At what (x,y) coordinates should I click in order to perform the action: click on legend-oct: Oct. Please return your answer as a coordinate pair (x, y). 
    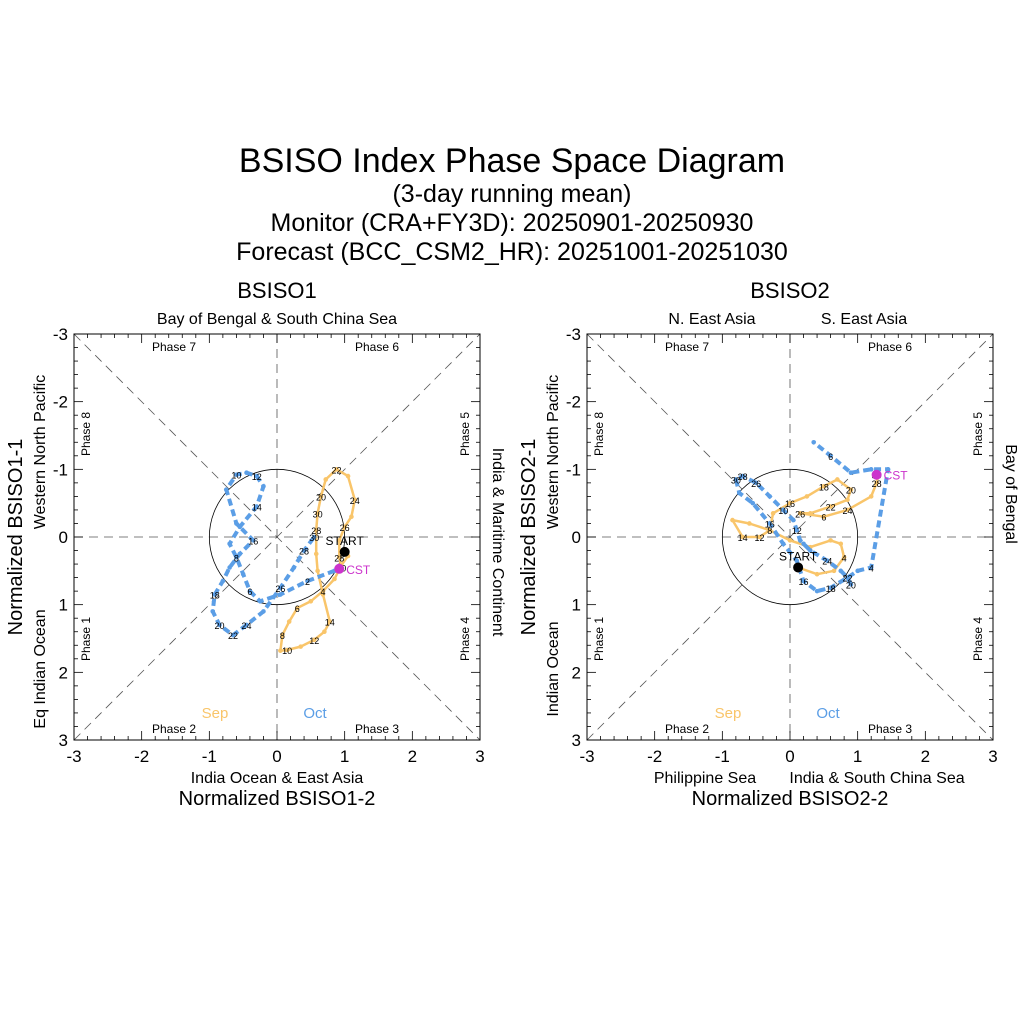
    Looking at the image, I should click on (828, 713).